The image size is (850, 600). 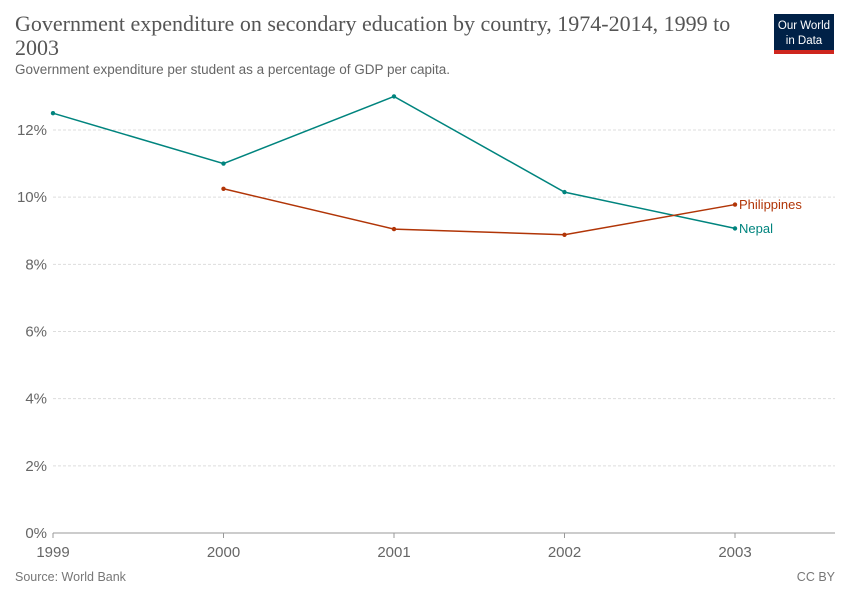 I want to click on x-tick-label: 2001, so click(x=393, y=552).